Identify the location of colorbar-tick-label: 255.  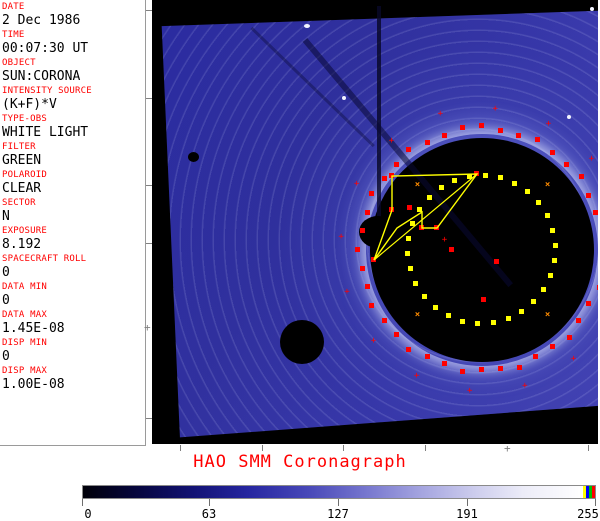
(588, 514).